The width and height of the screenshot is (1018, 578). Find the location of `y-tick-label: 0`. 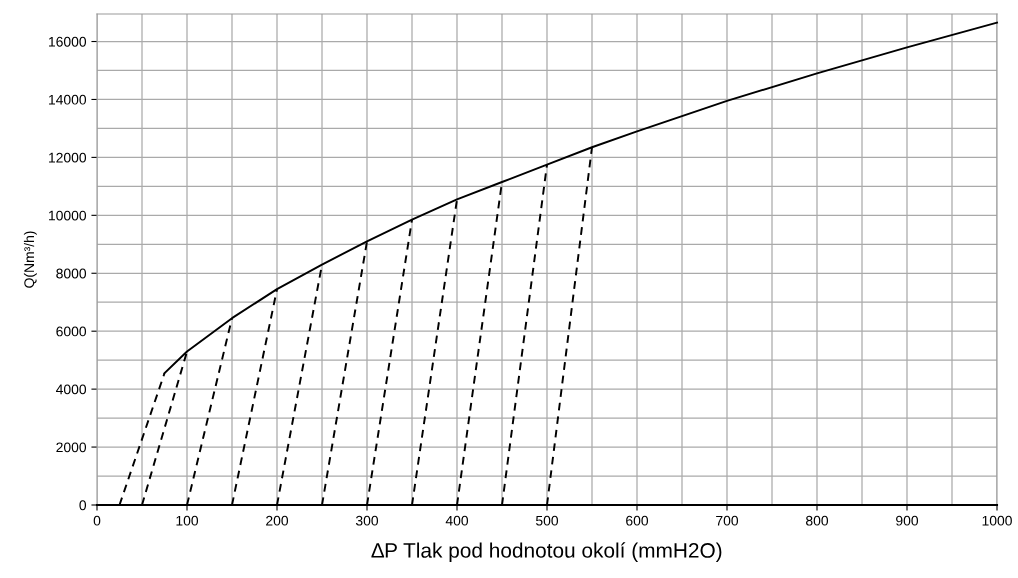

y-tick-label: 0 is located at coordinates (83, 505).